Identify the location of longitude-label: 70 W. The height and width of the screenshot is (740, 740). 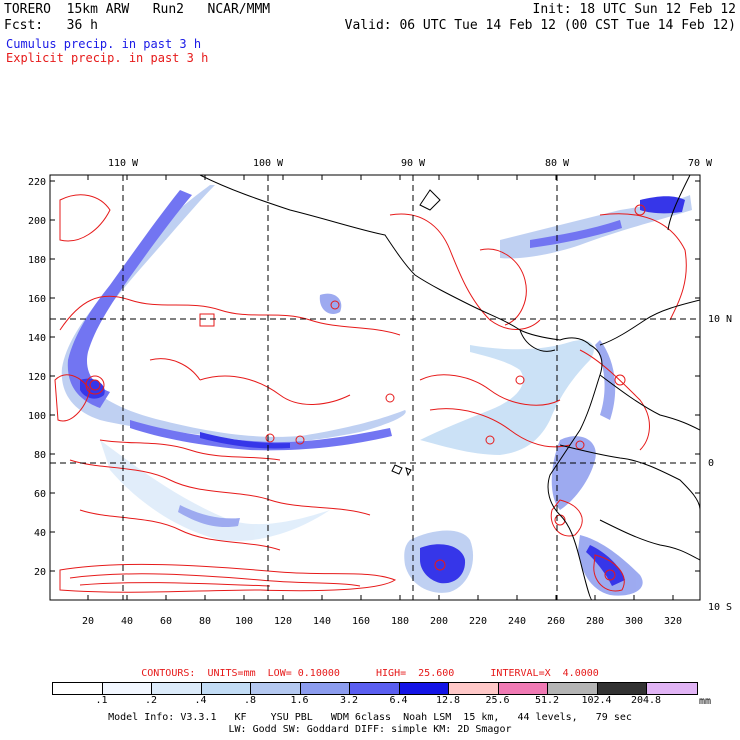
(700, 163).